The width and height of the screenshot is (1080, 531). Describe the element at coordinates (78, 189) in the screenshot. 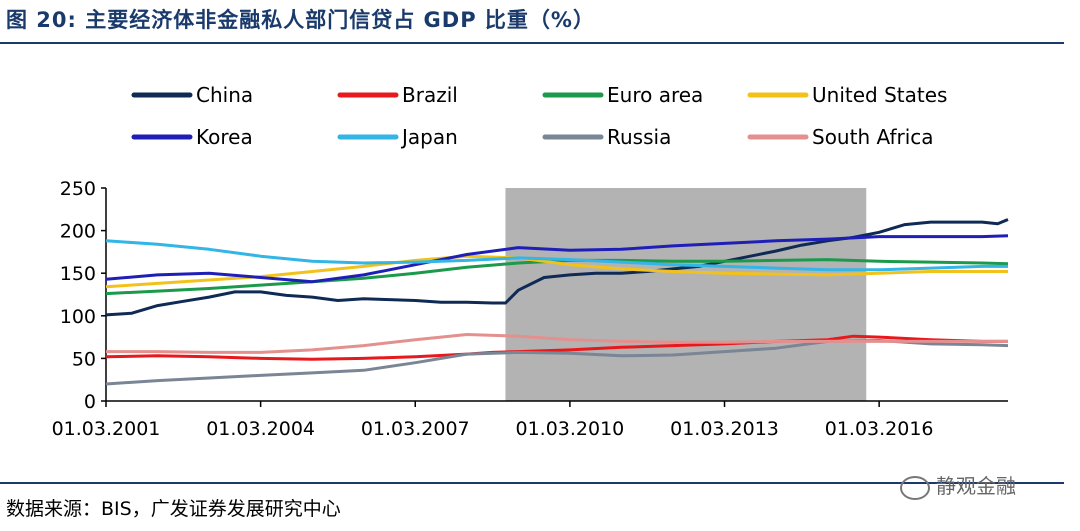

I see `y-tick-label: 250` at that location.